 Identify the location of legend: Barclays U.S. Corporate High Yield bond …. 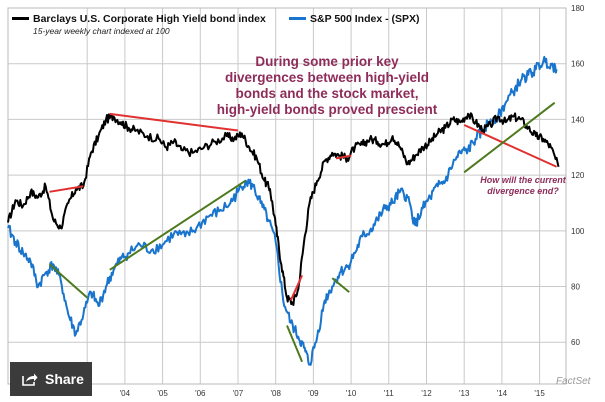
(216, 24).